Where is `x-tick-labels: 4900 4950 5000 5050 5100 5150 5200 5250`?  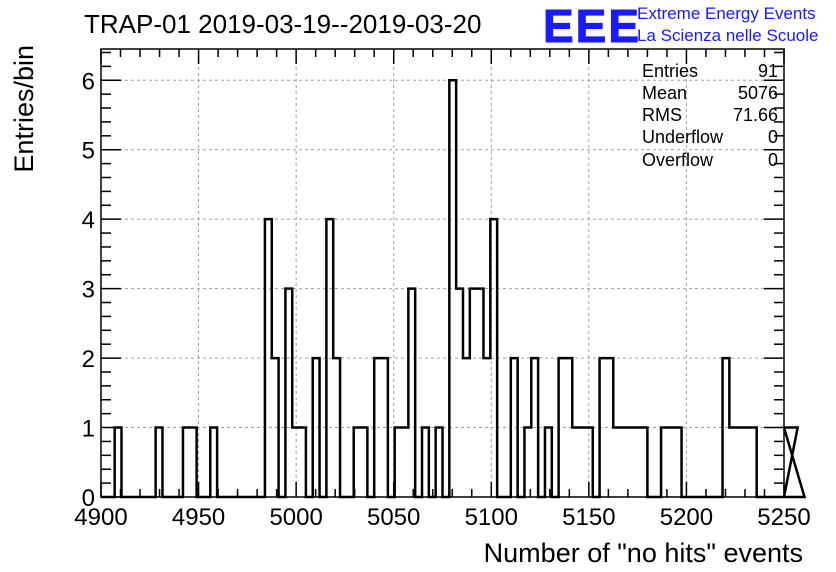
x-tick-labels: 4900 4950 5000 5050 5100 5150 5200 5250 is located at coordinates (442, 517).